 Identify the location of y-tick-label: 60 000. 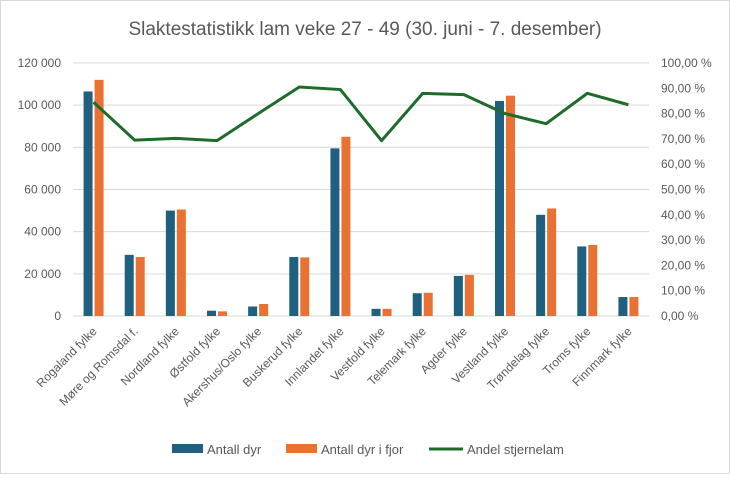
(42, 190).